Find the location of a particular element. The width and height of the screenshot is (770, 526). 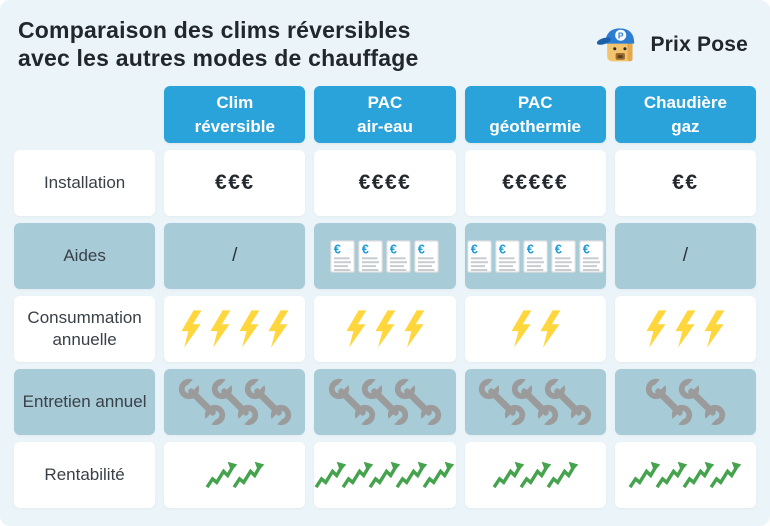

cell-consommation-pac-air-eau is located at coordinates (385, 329).